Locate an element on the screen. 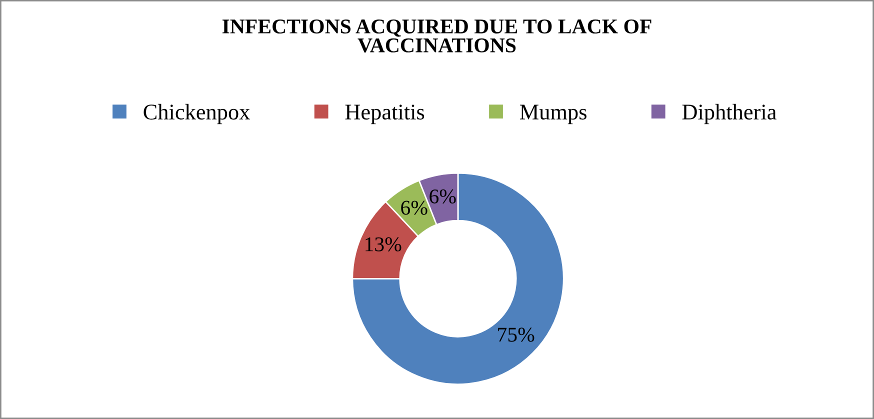  legend-label: Diphtheria is located at coordinates (729, 114).